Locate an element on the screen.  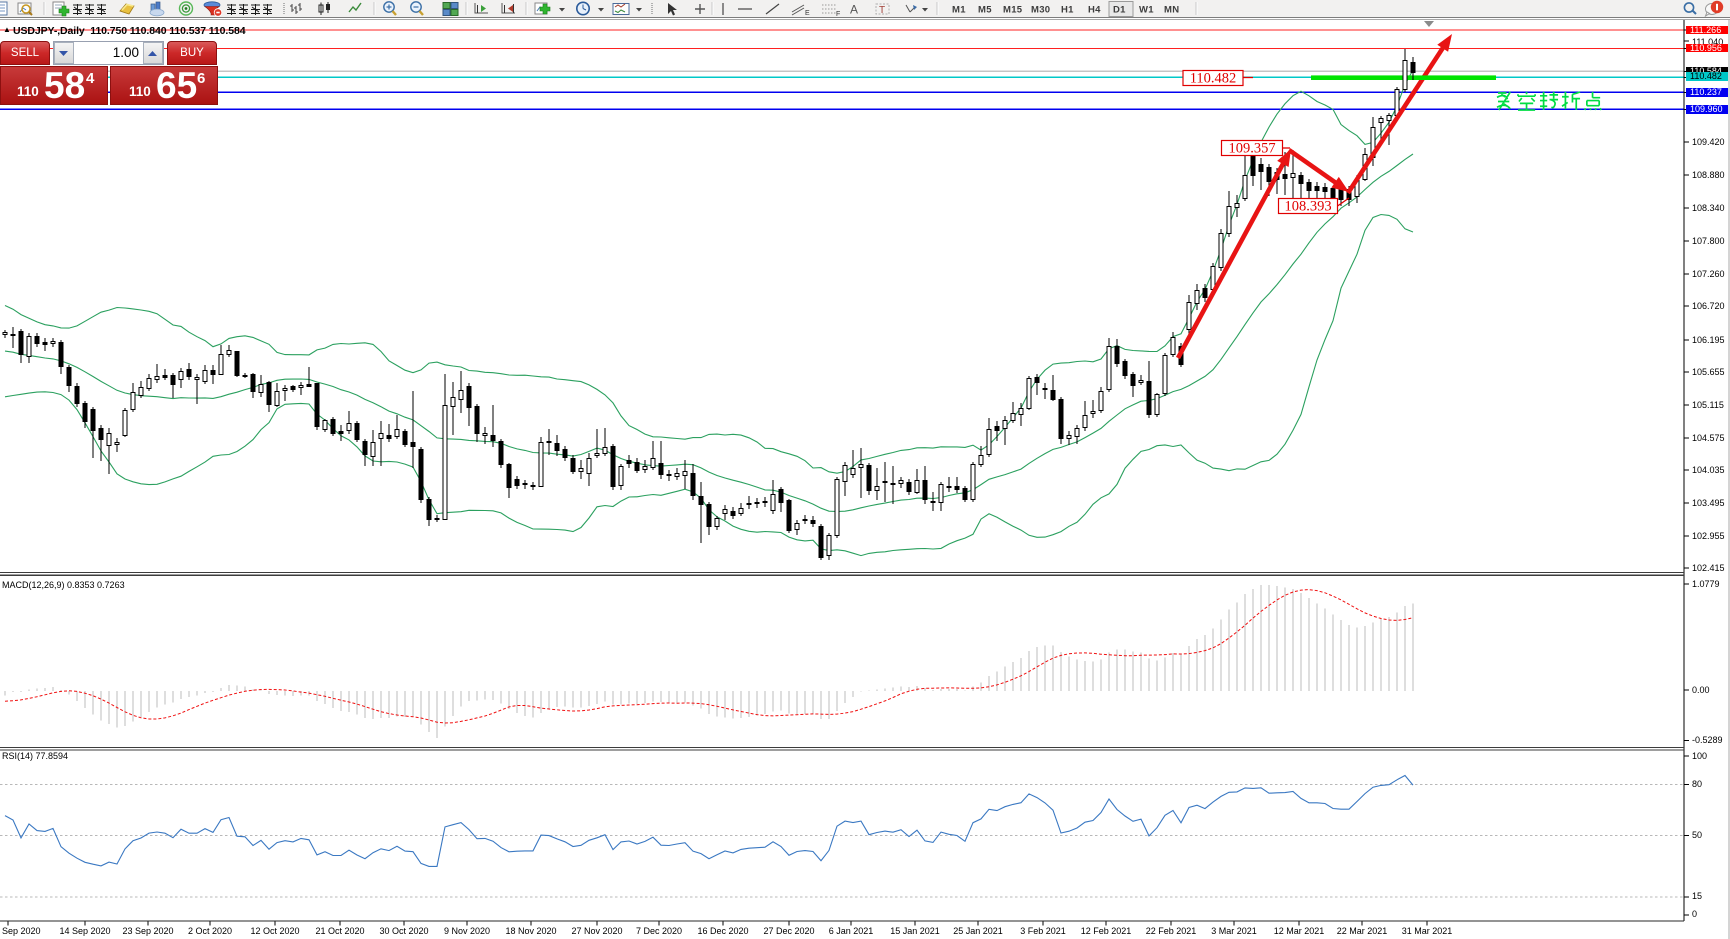
svg-text: MN is located at coordinates (1171, 10).